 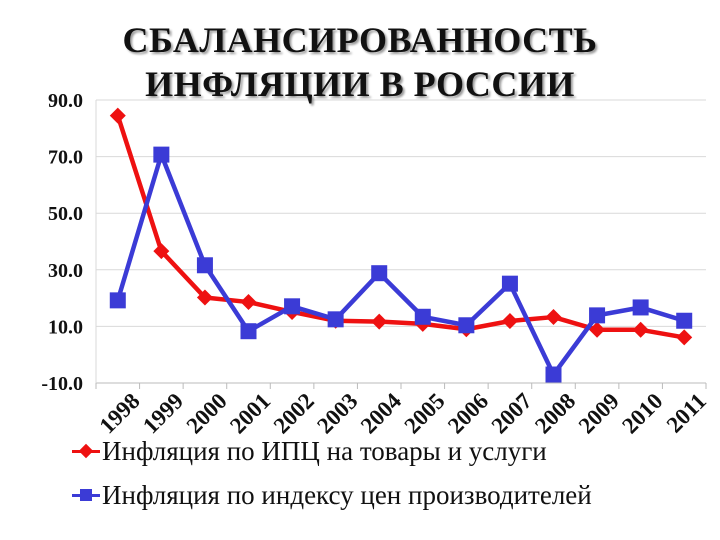 I want to click on x-tick-label: 1998, so click(x=119, y=413).